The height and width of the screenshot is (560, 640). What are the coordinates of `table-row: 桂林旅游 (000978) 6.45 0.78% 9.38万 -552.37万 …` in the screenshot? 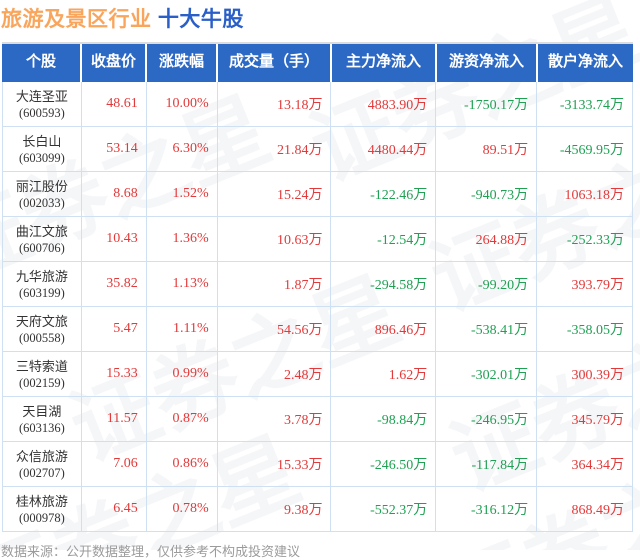 It's located at (317, 509).